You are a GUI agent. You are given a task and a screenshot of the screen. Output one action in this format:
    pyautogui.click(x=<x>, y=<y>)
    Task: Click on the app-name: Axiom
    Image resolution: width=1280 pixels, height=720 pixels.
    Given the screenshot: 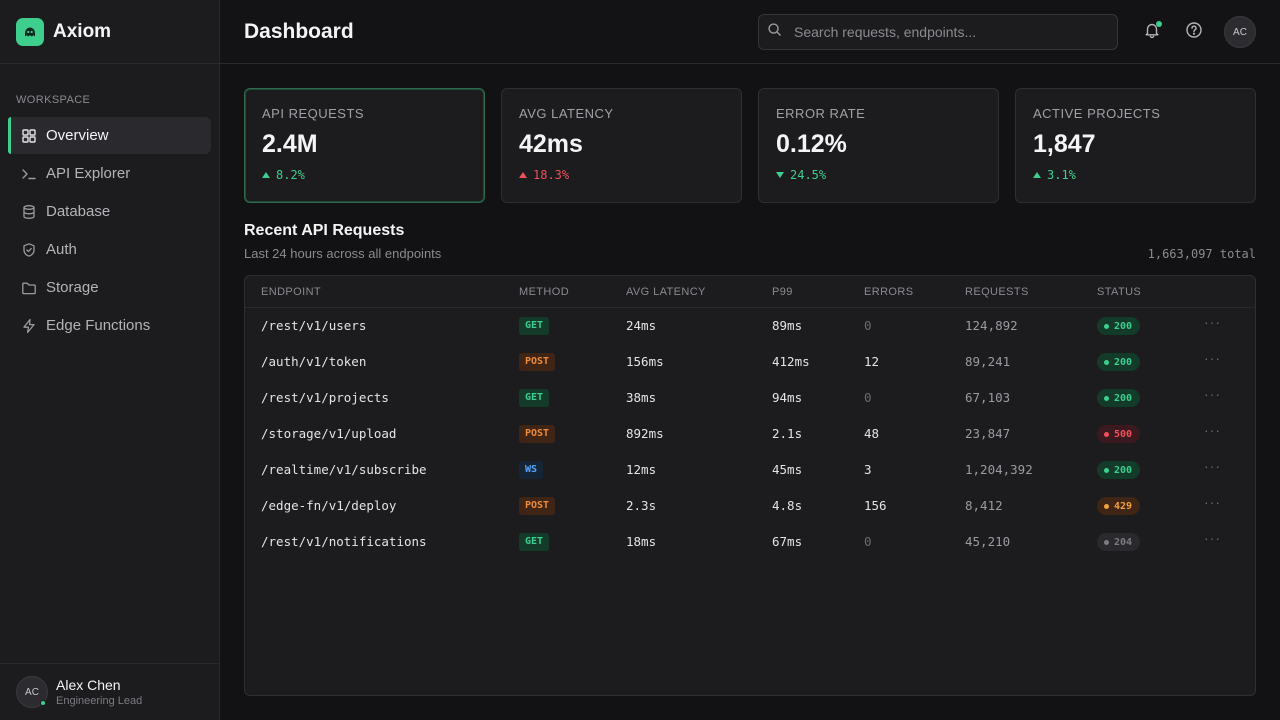 What is the action you would take?
    pyautogui.click(x=82, y=31)
    